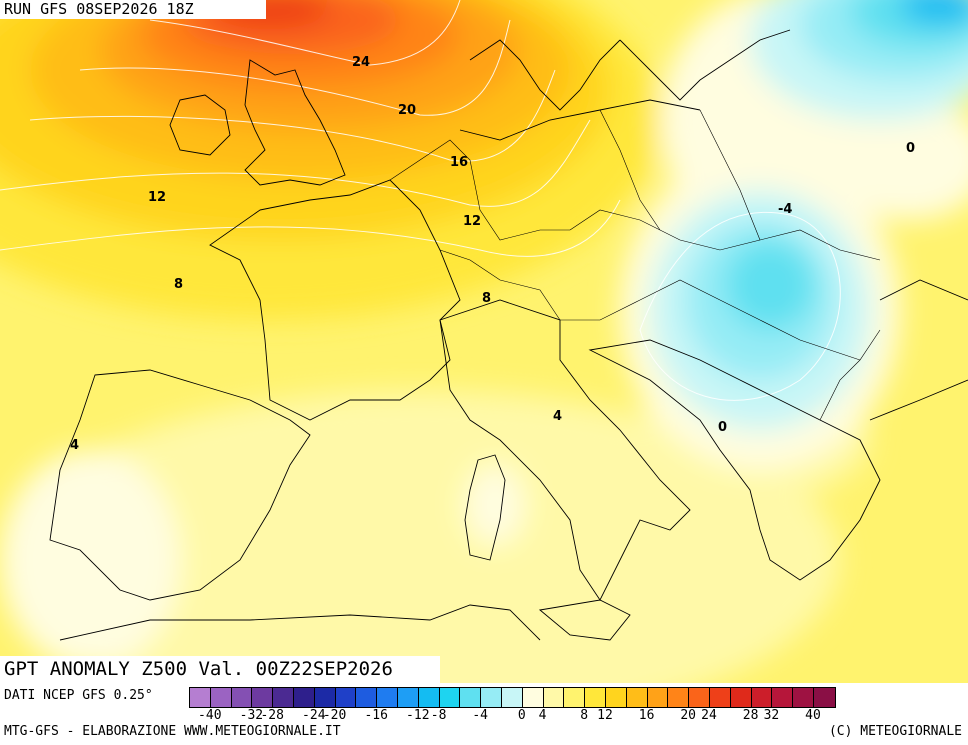 The width and height of the screenshot is (968, 745). Describe the element at coordinates (771, 715) in the screenshot. I see `scale-label: 32` at that location.